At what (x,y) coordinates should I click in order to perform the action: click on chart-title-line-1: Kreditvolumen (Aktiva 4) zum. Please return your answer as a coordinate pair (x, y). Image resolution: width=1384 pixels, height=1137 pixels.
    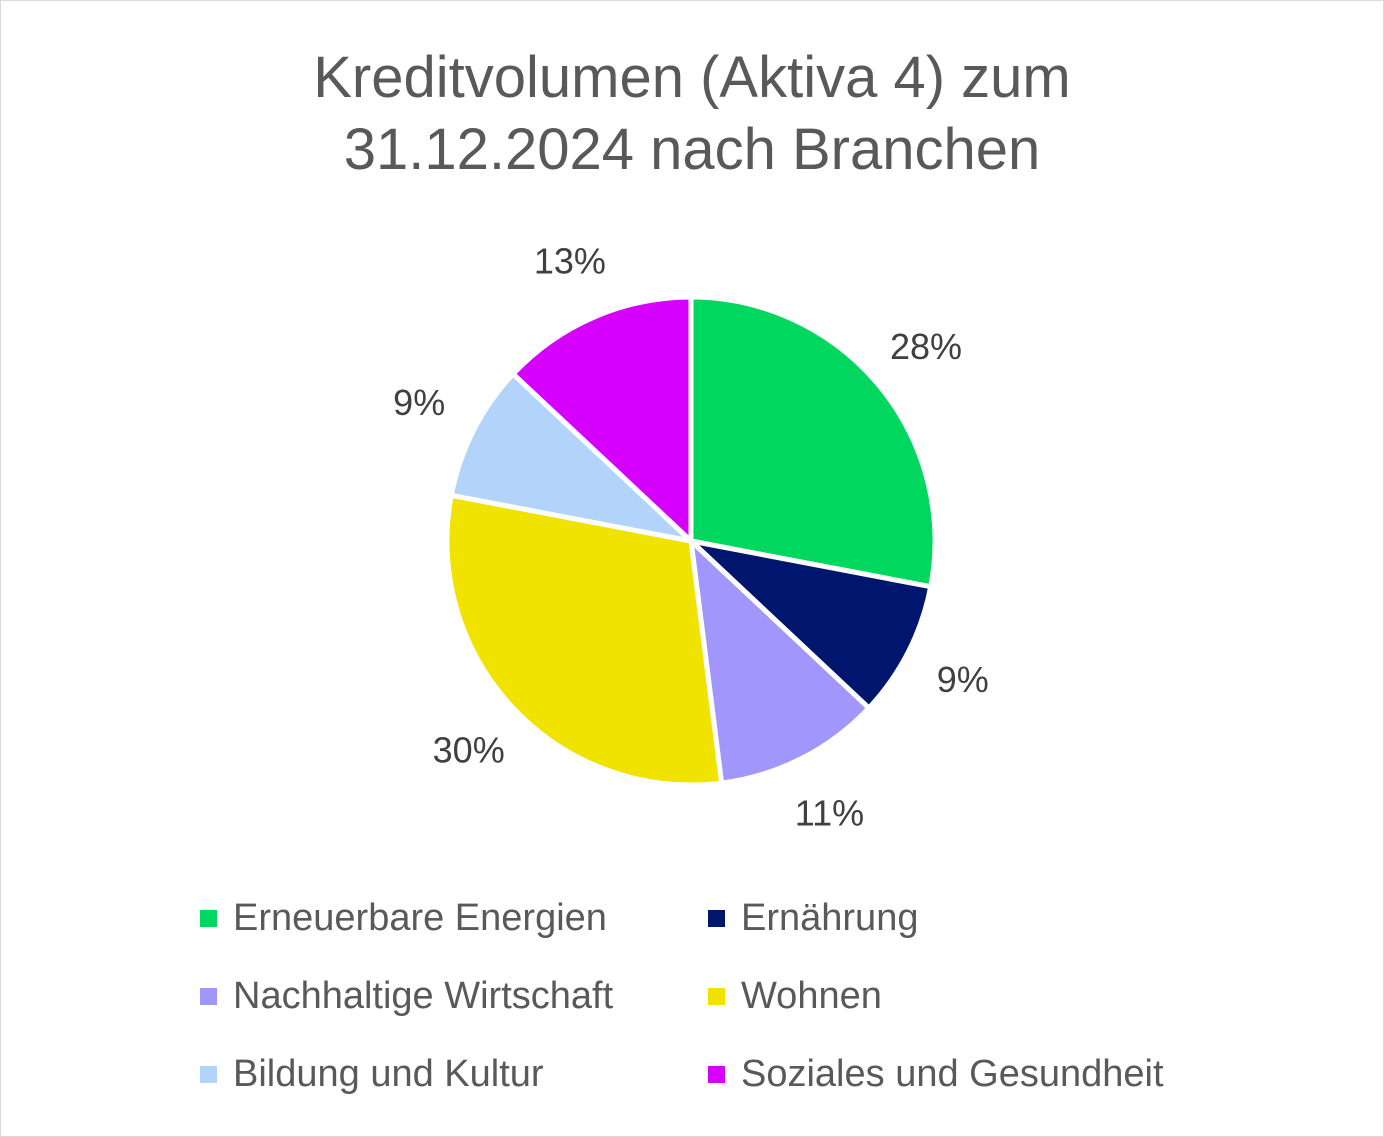
    Looking at the image, I should click on (692, 77).